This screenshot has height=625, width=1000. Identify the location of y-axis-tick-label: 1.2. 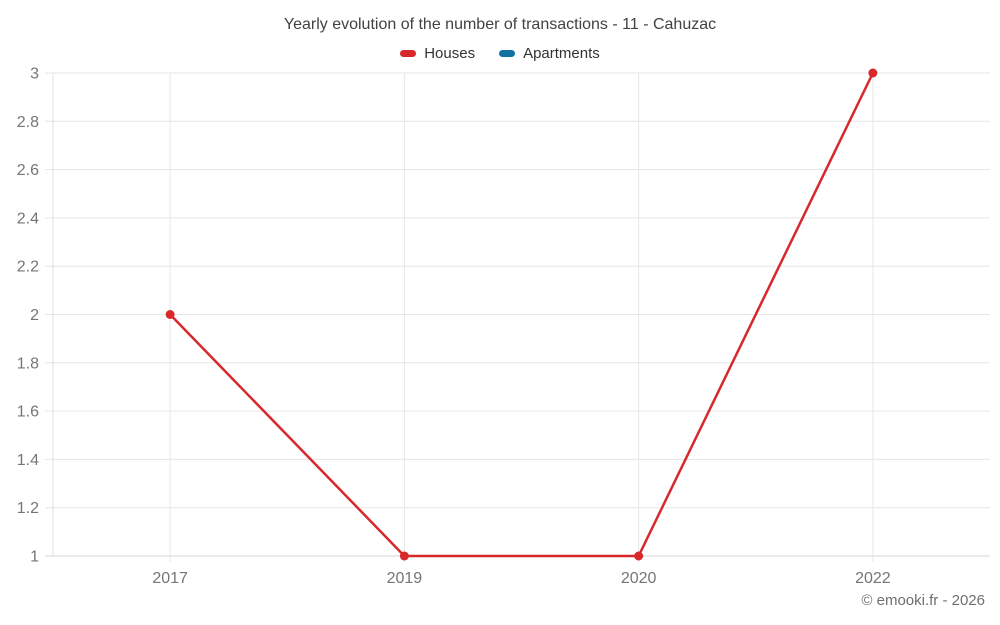
(28, 508).